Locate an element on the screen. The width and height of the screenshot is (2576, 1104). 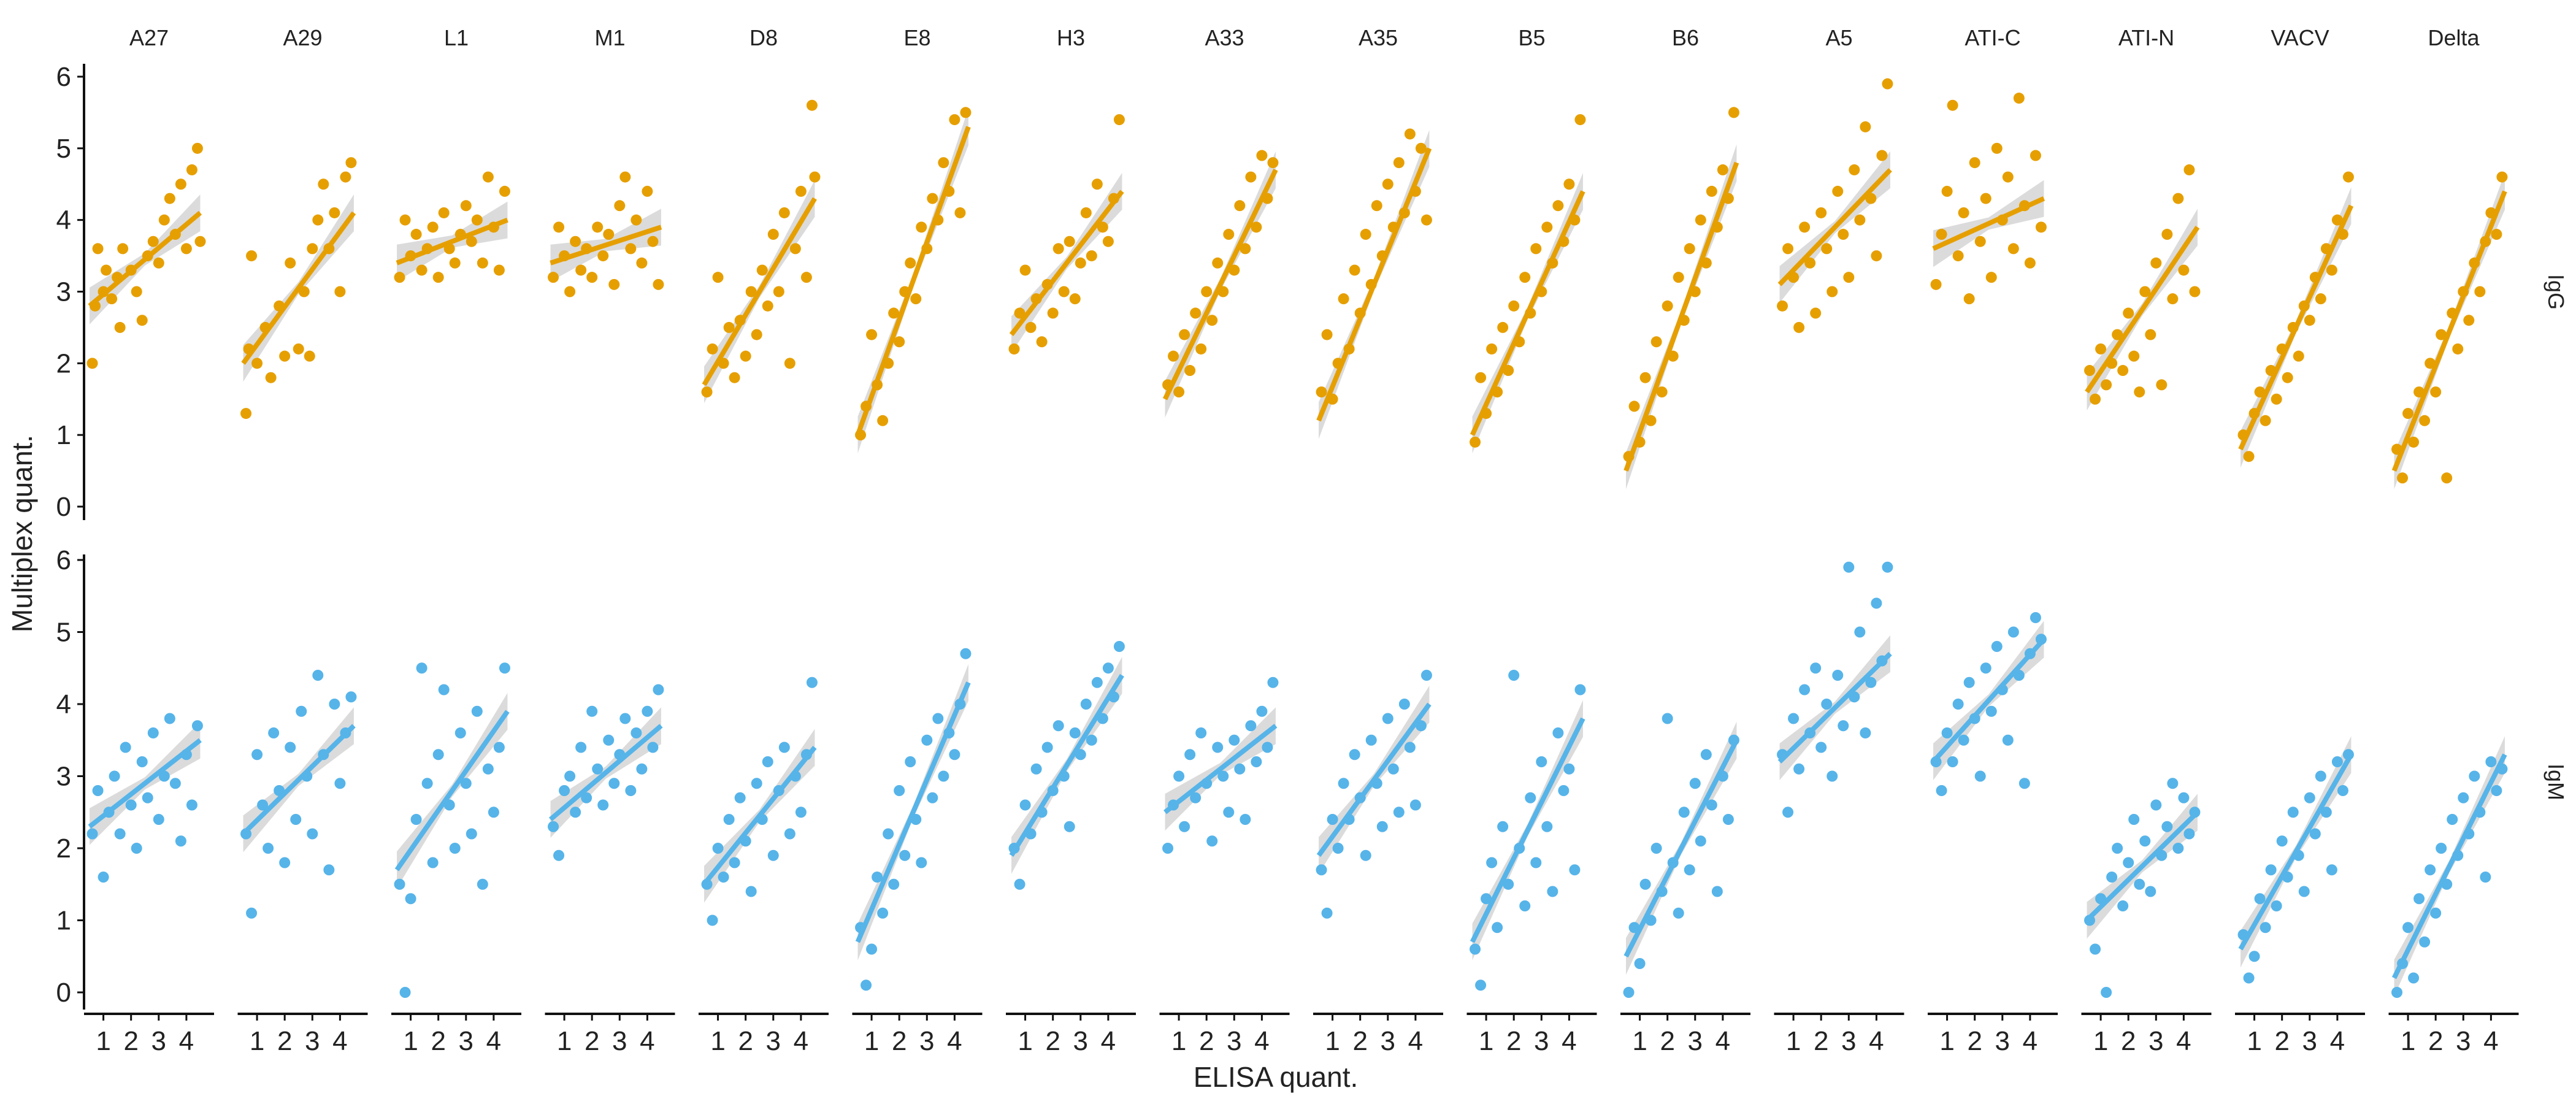
fit-line-igm-a35 is located at coordinates (1374, 779).